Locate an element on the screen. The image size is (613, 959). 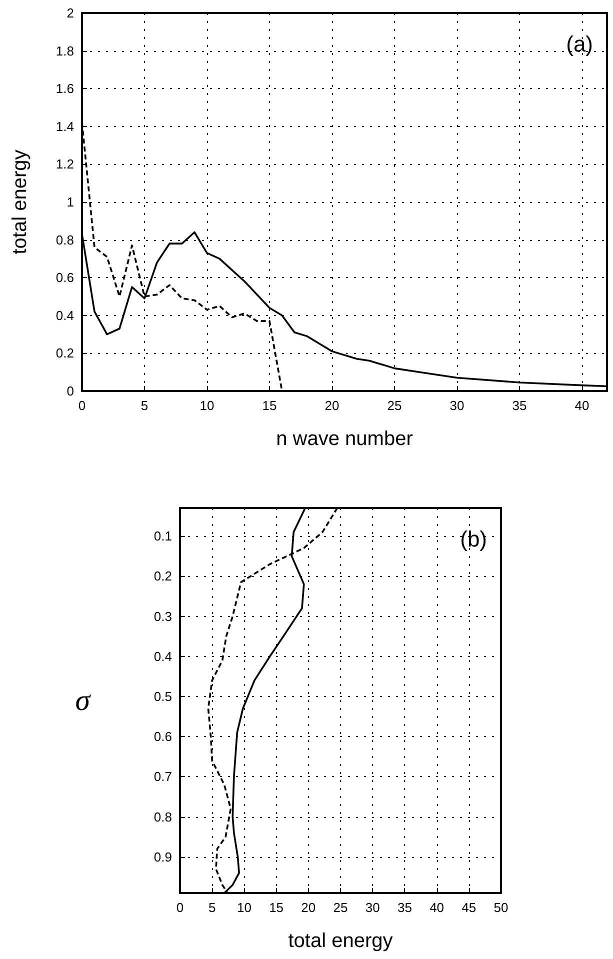
y-tick-label: 1.4 is located at coordinates (65, 126).